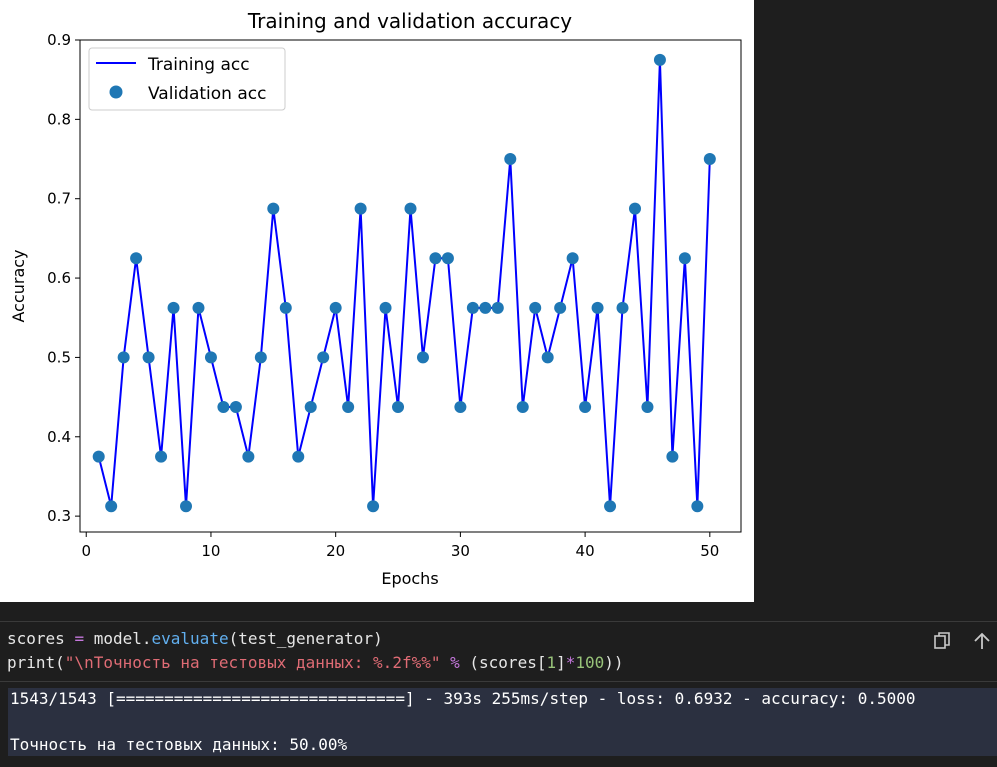 This screenshot has height=767, width=997. I want to click on code-token: ], so click(561, 662).